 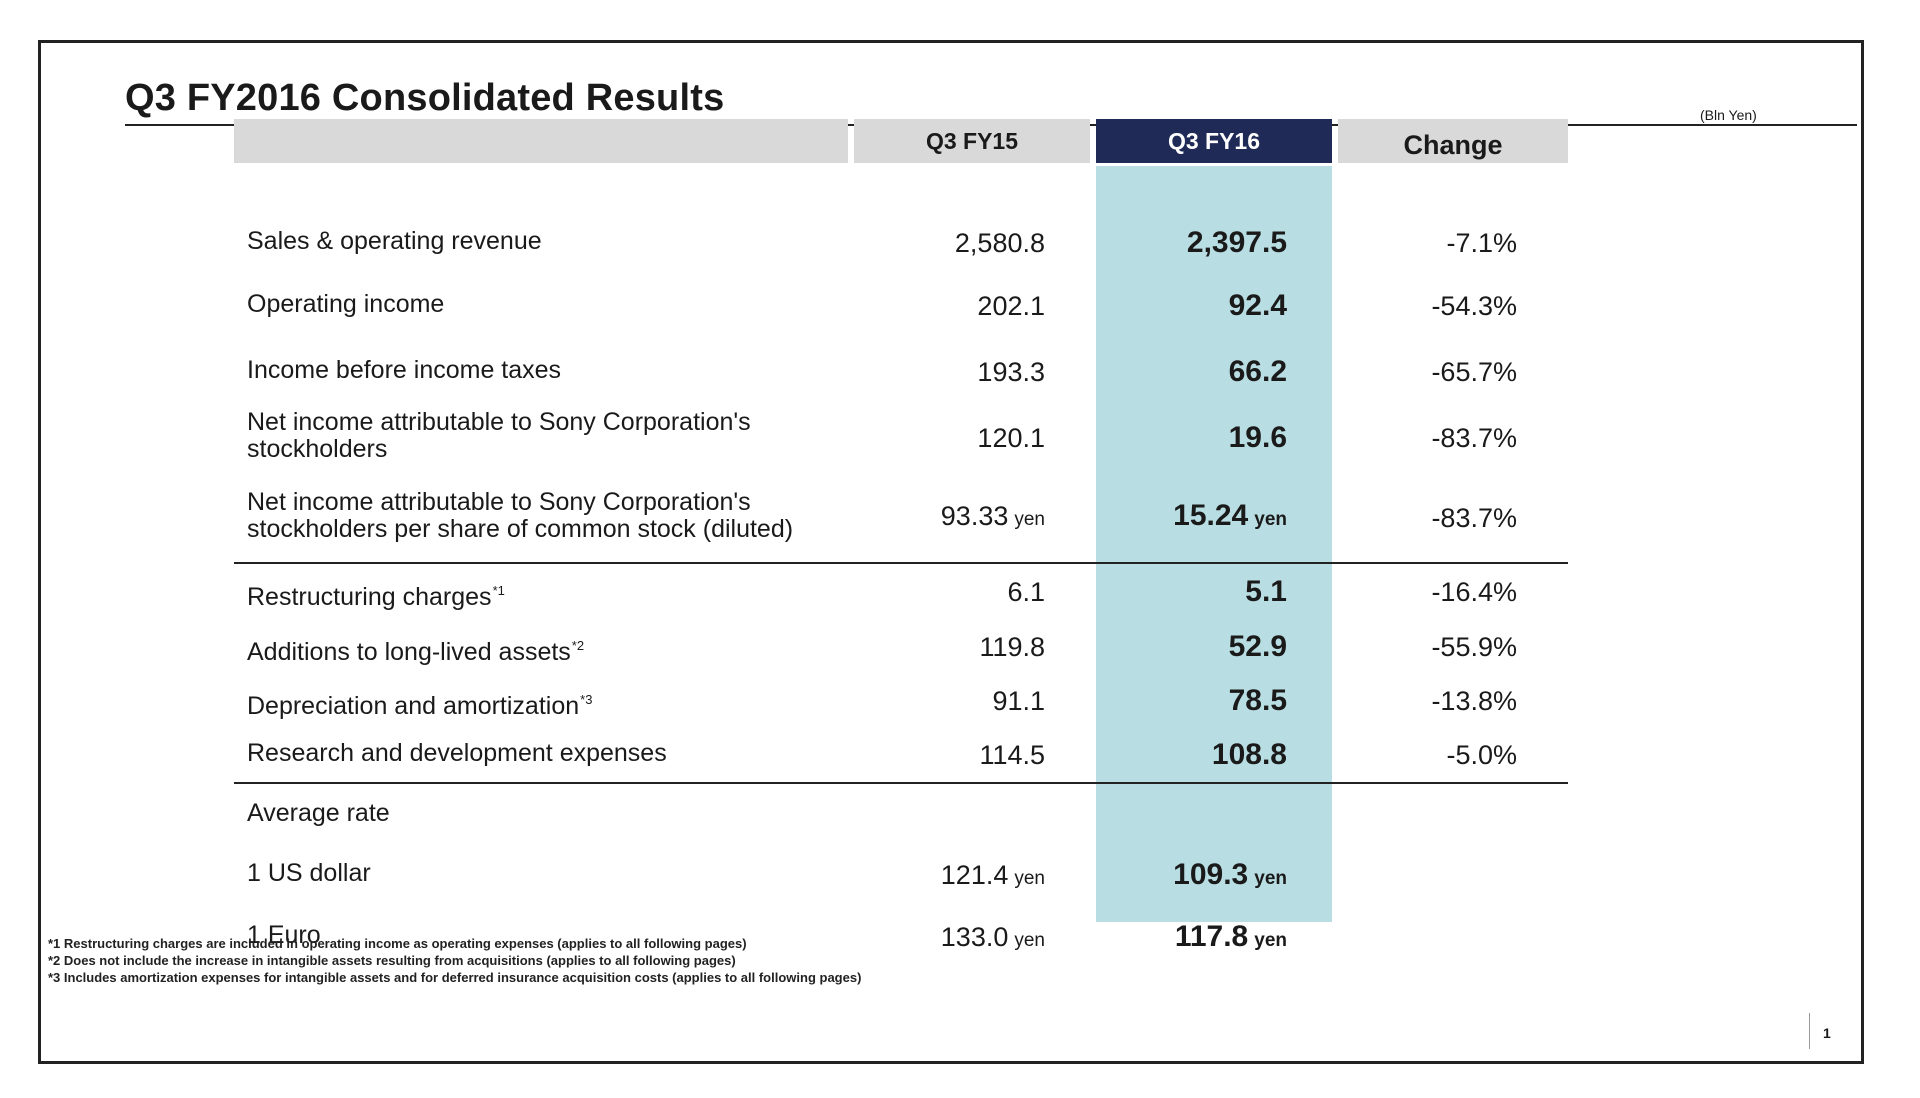 What do you see at coordinates (1453, 141) in the screenshot?
I see `header-change: Change` at bounding box center [1453, 141].